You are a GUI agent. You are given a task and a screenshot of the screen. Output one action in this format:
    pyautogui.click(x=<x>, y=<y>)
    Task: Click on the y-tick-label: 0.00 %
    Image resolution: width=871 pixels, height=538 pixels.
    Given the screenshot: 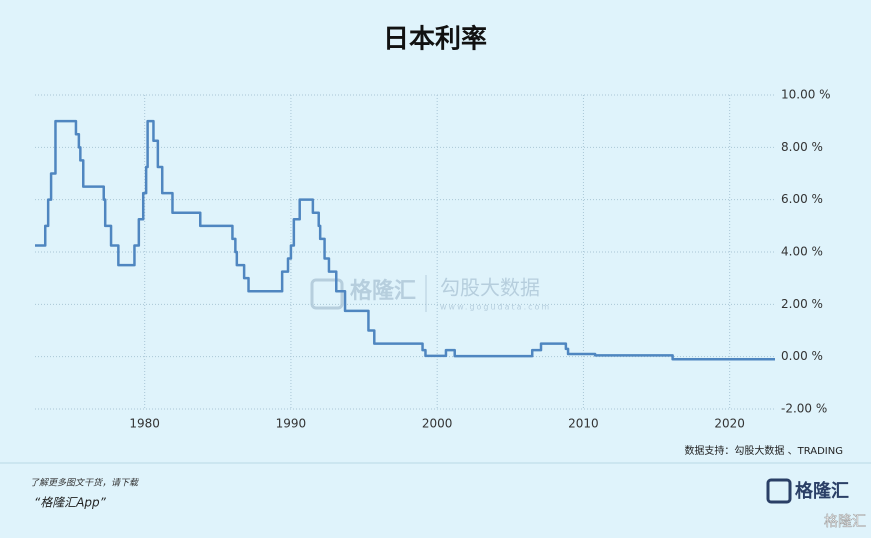 What is the action you would take?
    pyautogui.click(x=802, y=356)
    